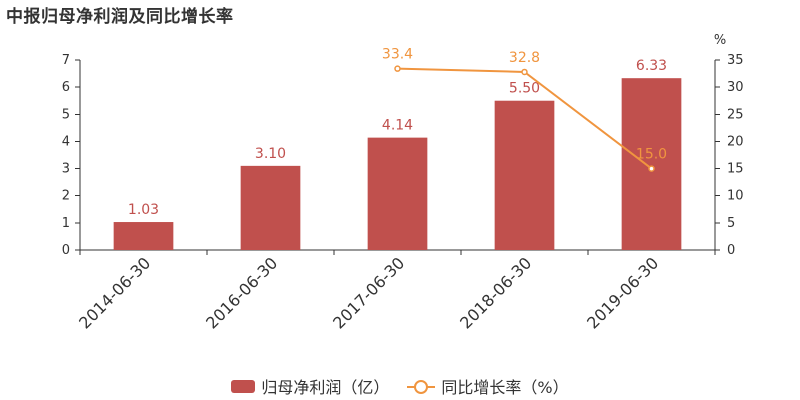 The width and height of the screenshot is (800, 400). I want to click on y-left-tick-label: 5, so click(66, 114).